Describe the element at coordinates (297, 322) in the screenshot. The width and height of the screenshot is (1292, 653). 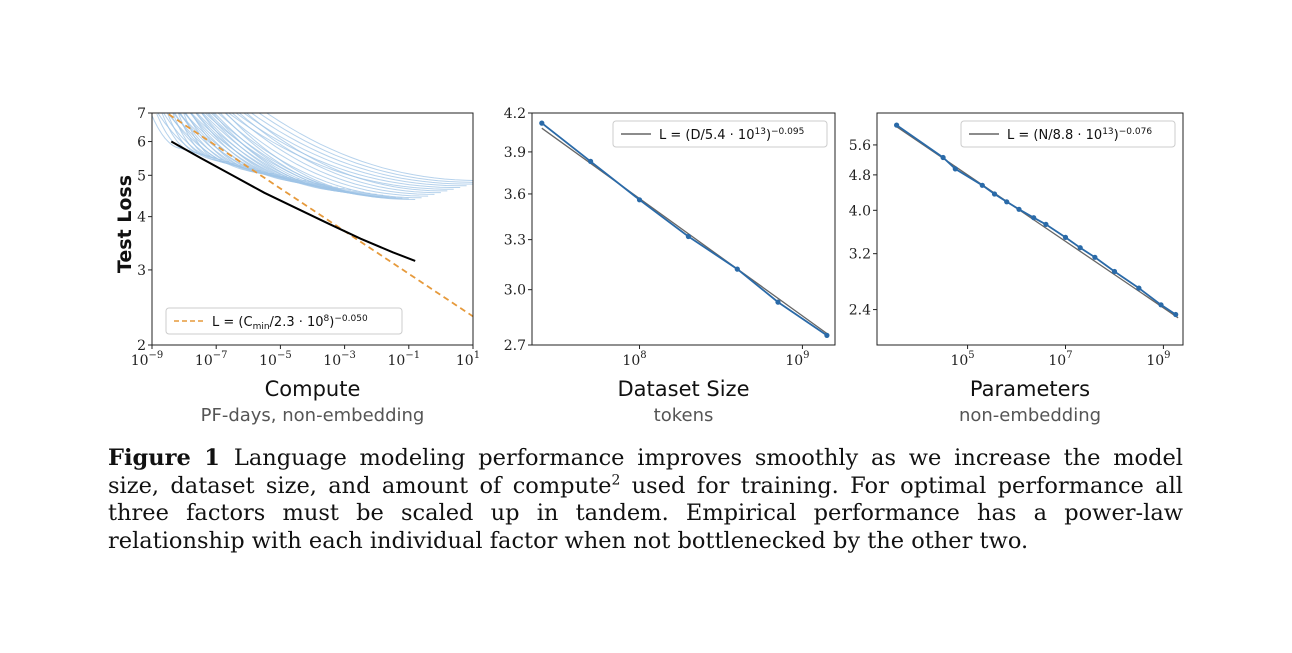
I see `legend-text-part: /2.3 · 10` at that location.